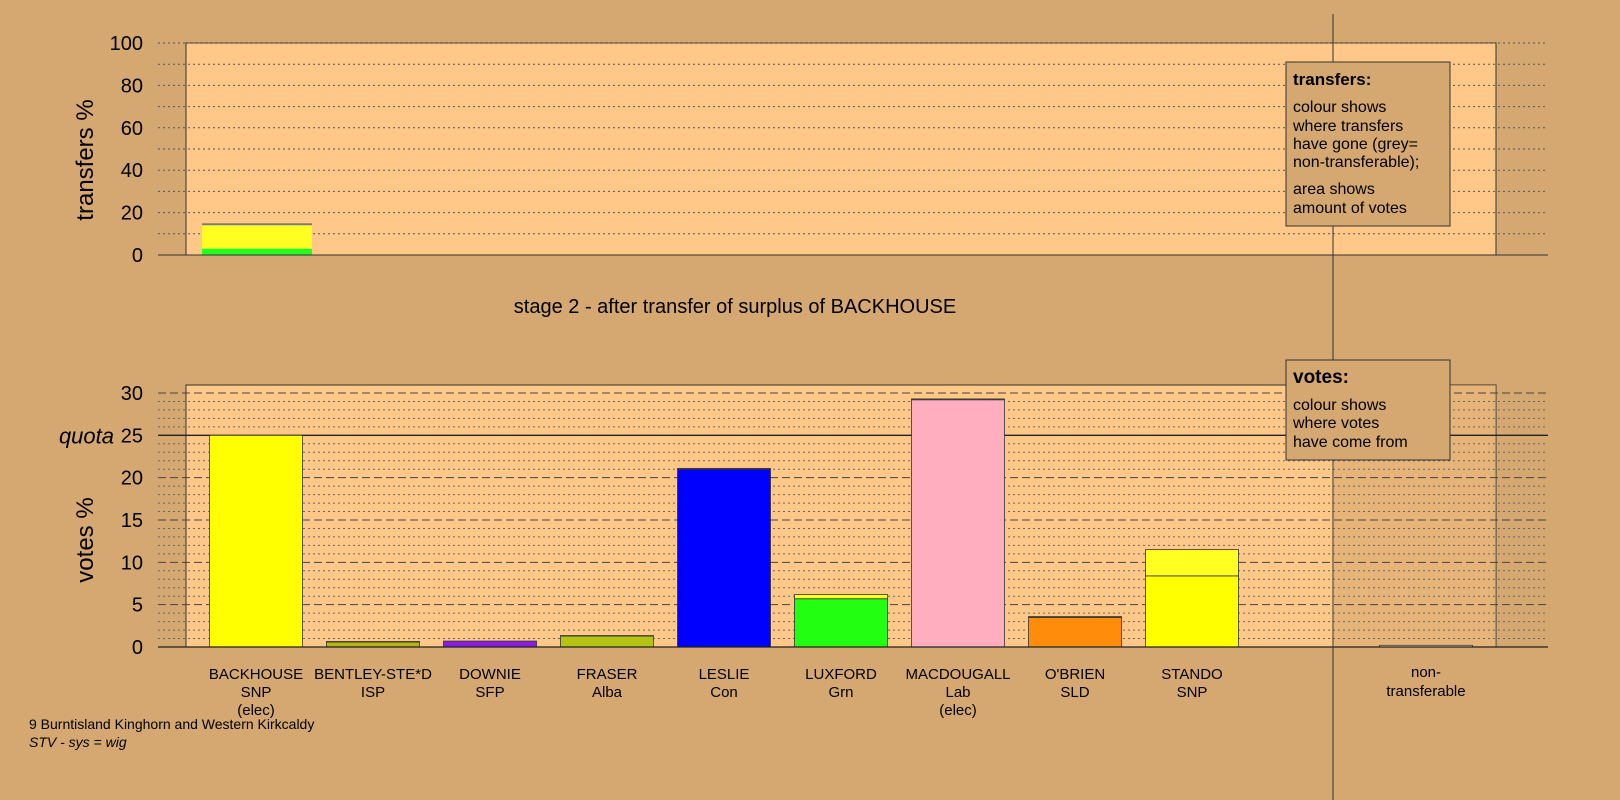 This screenshot has height=800, width=1620. I want to click on candidate-name-label: LESLIE, so click(724, 674).